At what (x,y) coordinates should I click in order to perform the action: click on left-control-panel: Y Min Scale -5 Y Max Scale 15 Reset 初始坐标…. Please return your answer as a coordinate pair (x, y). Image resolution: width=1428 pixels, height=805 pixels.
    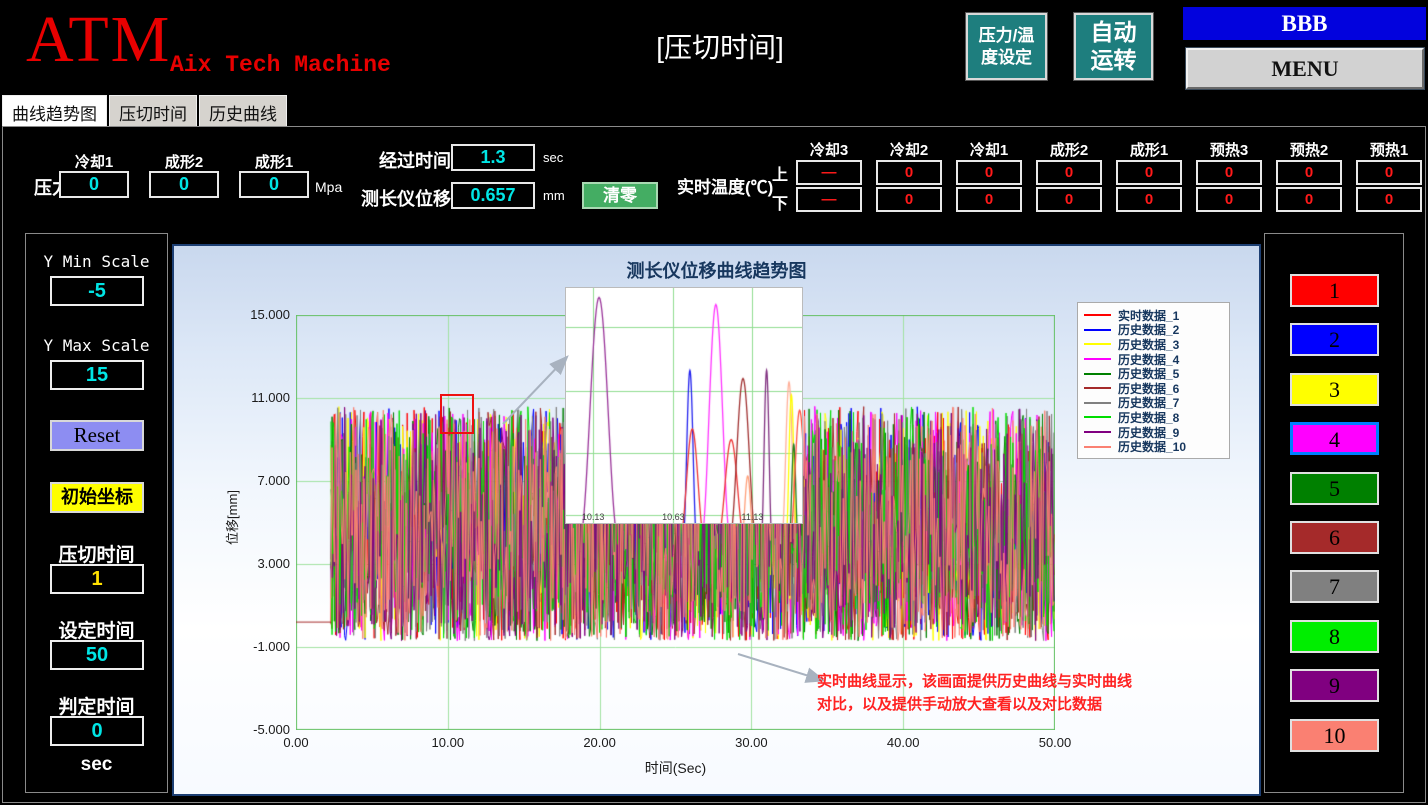
    Looking at the image, I should click on (96, 513).